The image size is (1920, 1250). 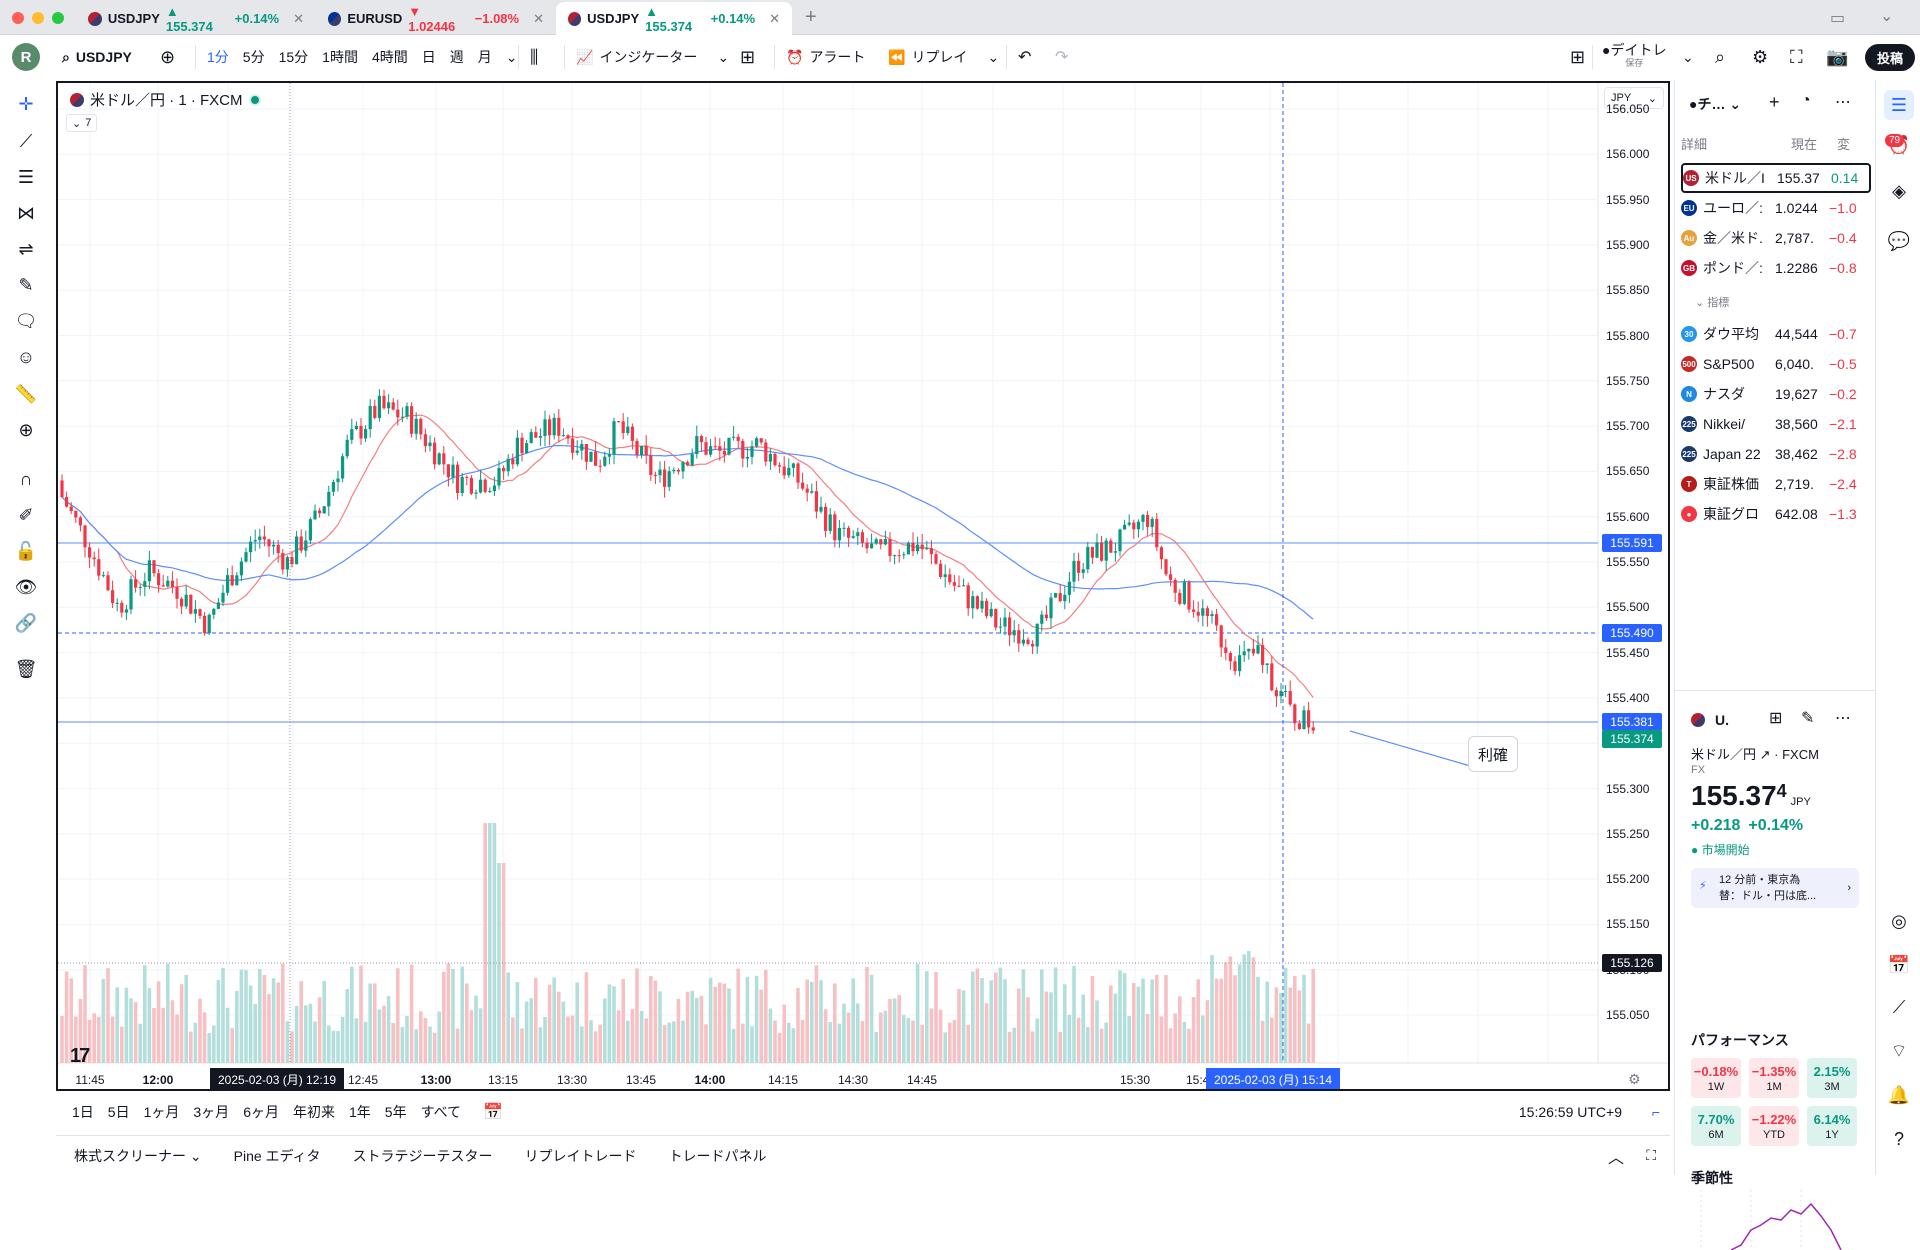 I want to click on performance-cell: −0.18% 1W, so click(x=1716, y=1078).